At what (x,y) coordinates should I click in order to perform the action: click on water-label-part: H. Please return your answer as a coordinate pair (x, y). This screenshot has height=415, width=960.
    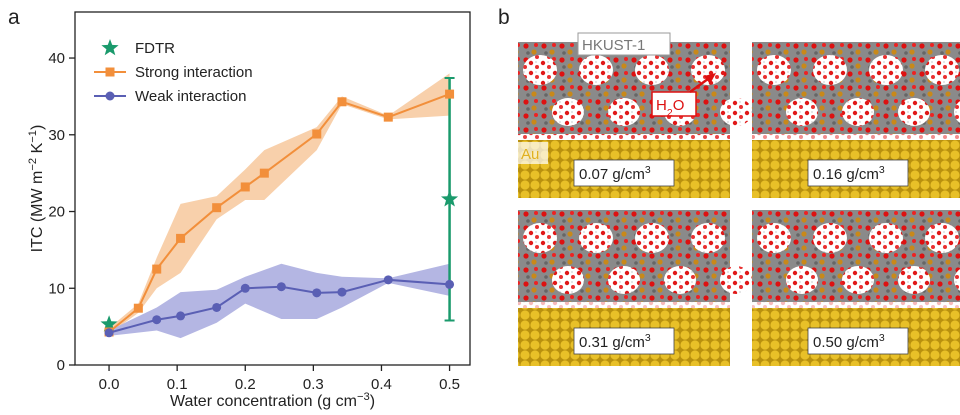
    Looking at the image, I should click on (661, 105).